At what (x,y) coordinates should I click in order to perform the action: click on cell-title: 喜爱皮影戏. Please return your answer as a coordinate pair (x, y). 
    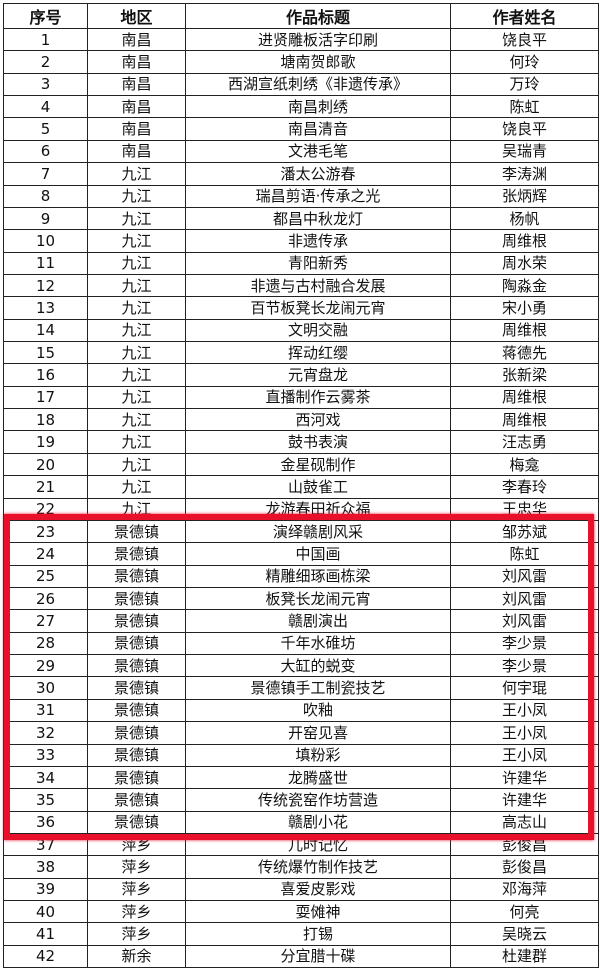
    Looking at the image, I should click on (318, 889).